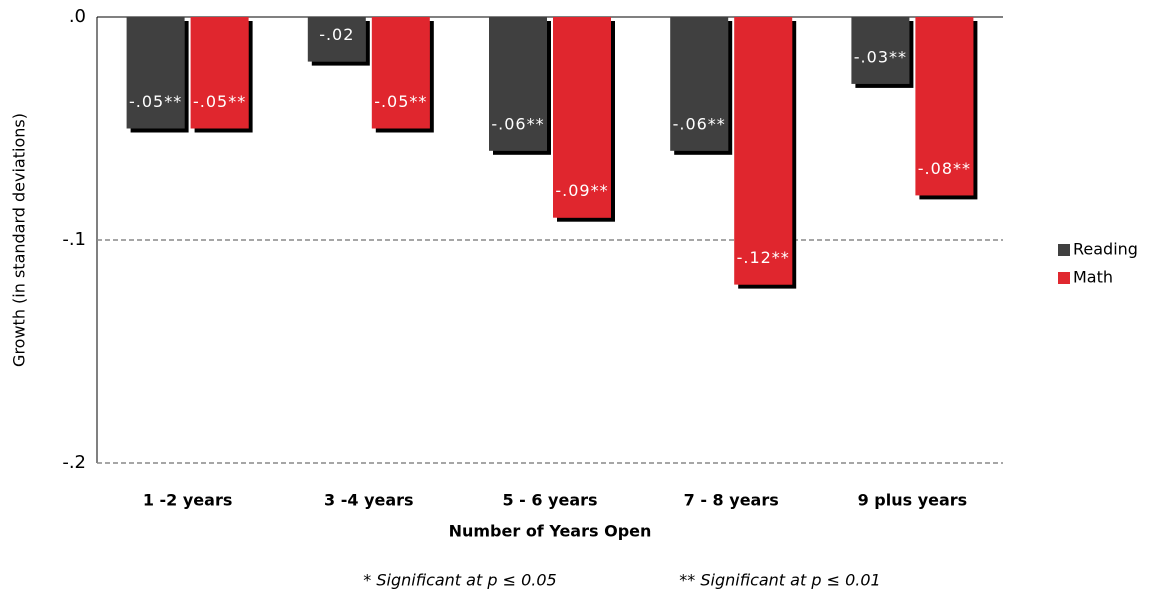  I want to click on y-tick-label: .0, so click(77, 16).